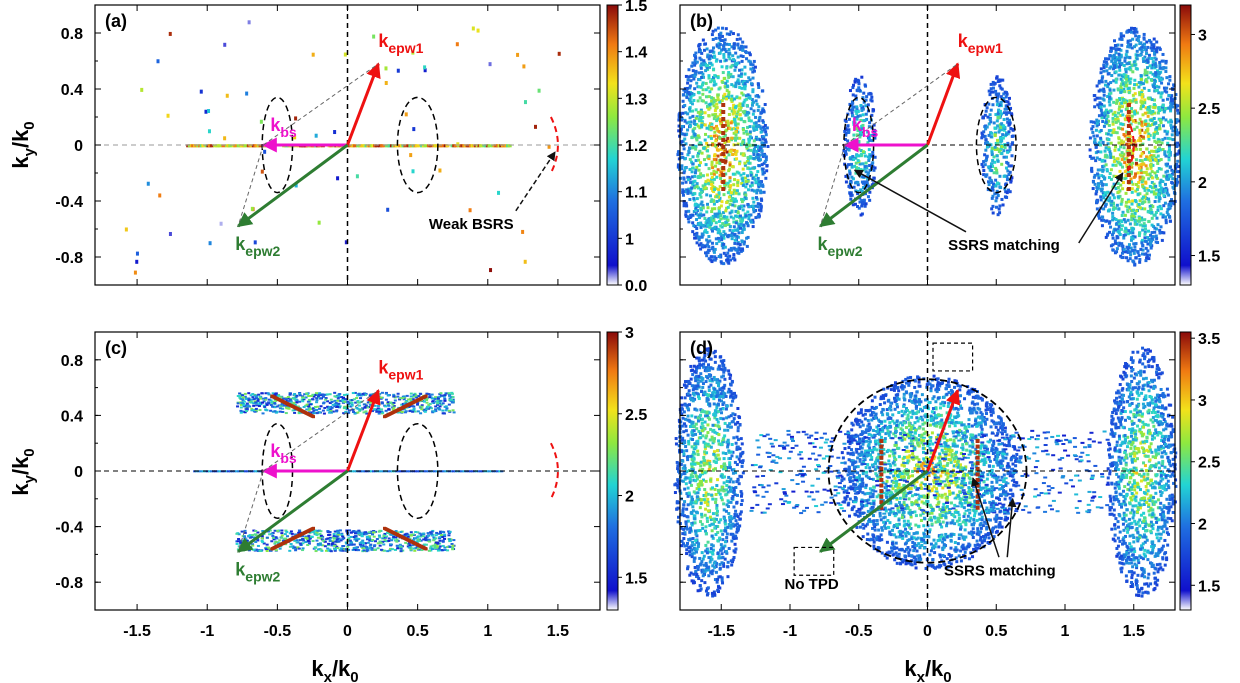  Describe the element at coordinates (865, 127) in the screenshot. I see `k-bs-label: kbs` at that location.